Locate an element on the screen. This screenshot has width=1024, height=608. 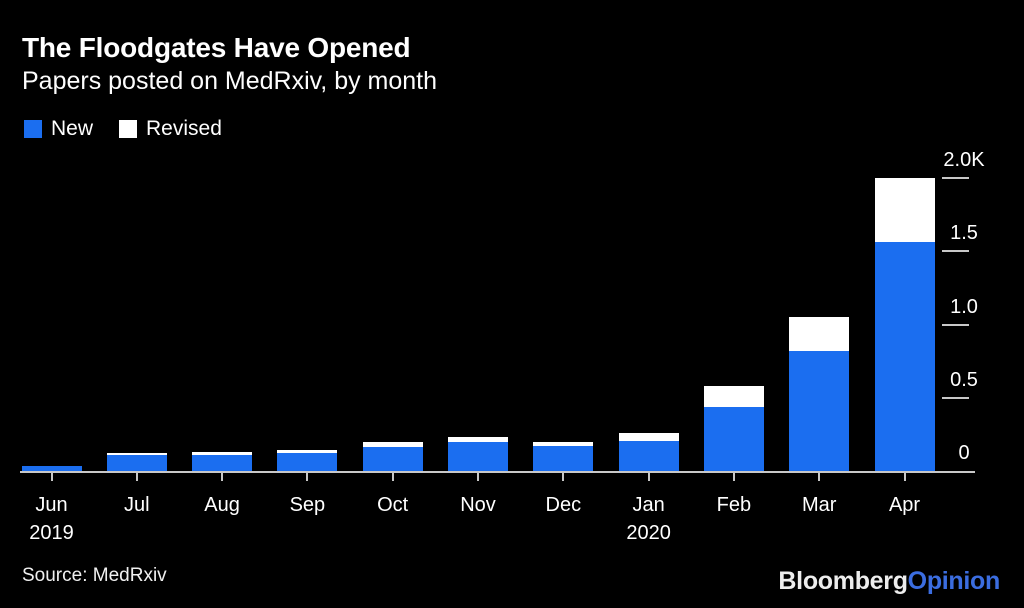
logo-bloomberg: Bloomberg is located at coordinates (843, 581).